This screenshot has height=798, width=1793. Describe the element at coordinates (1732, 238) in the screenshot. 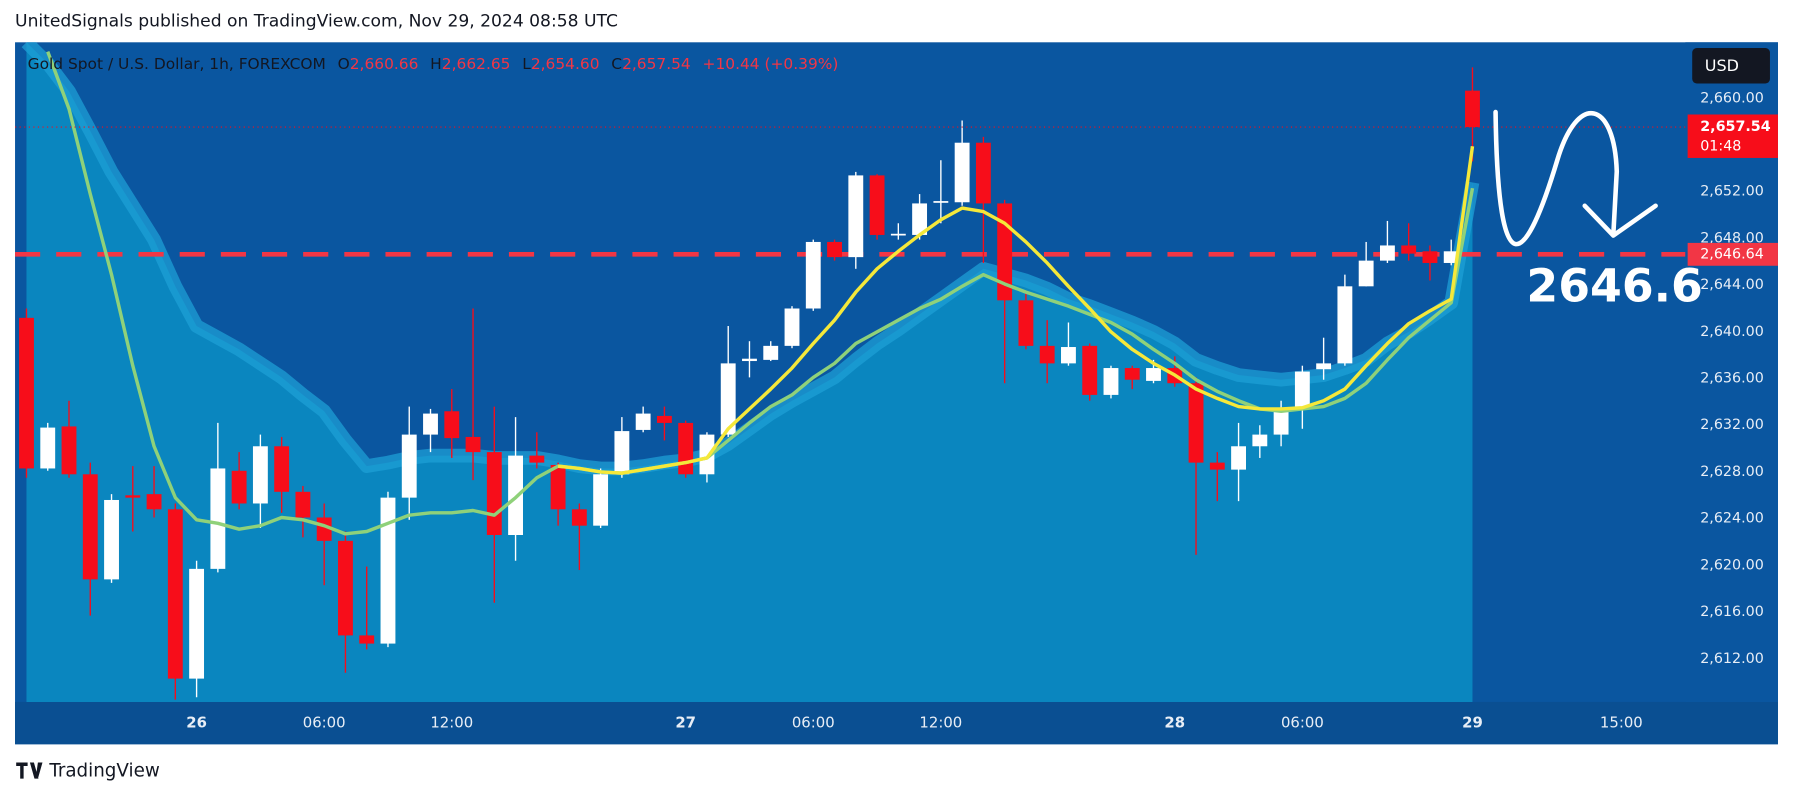

I see `y-tick-label: 2,648.00` at that location.